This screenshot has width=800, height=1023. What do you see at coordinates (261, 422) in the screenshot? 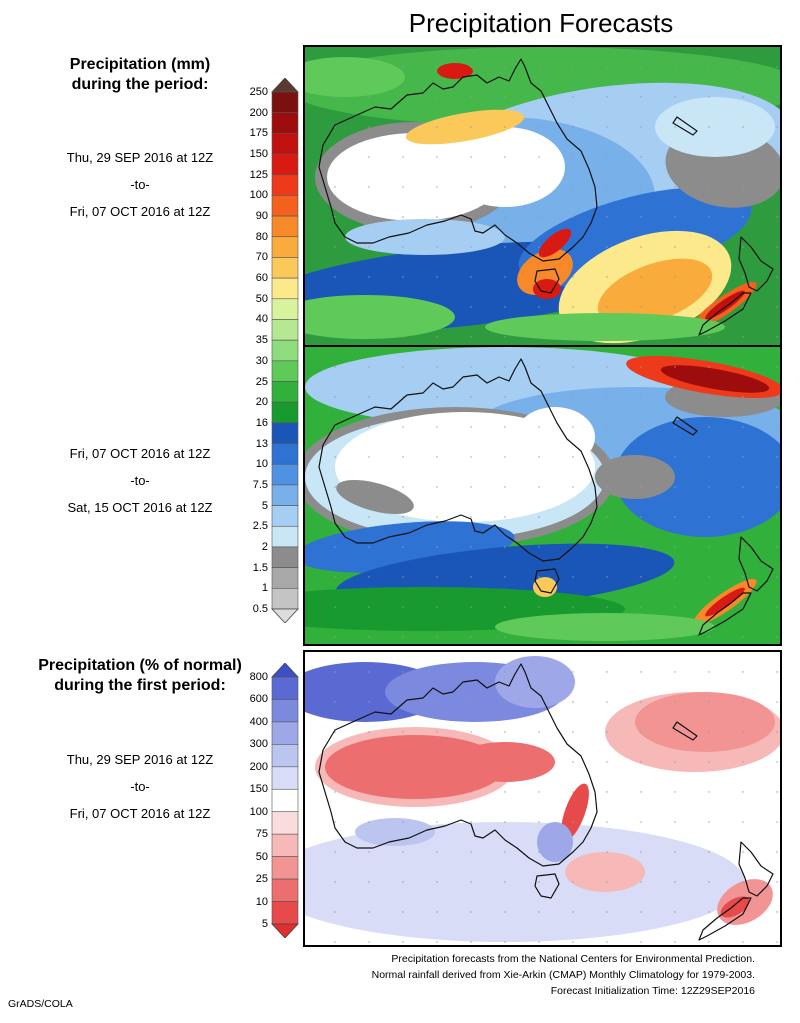
I see `colorbar-tick-label: 16` at bounding box center [261, 422].